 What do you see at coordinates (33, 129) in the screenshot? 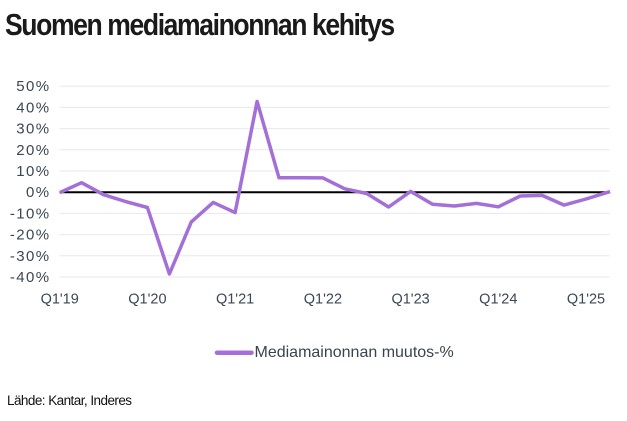
I see `svg-text: 30%` at bounding box center [33, 129].